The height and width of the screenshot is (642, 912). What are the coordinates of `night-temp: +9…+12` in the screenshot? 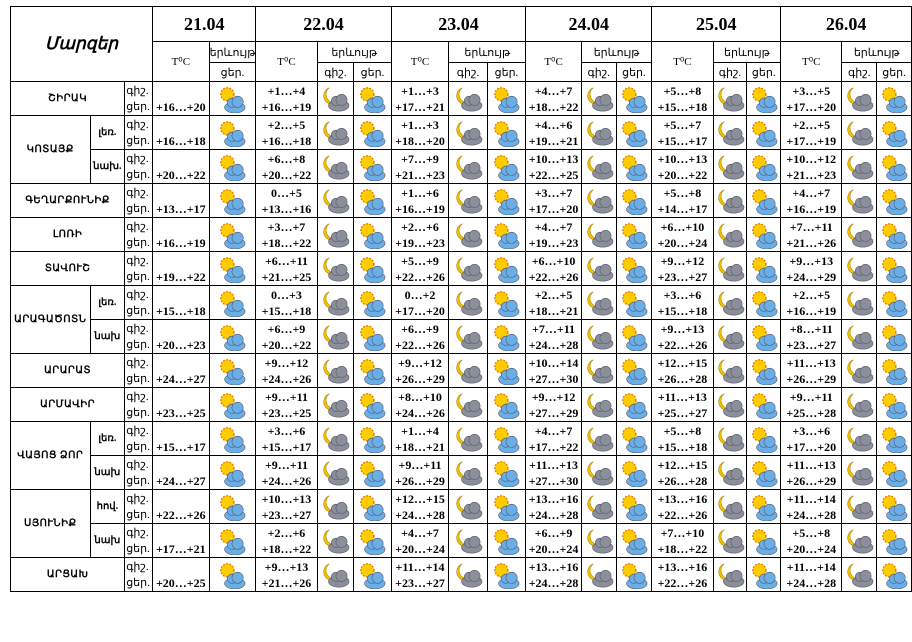 It's located at (553, 396).